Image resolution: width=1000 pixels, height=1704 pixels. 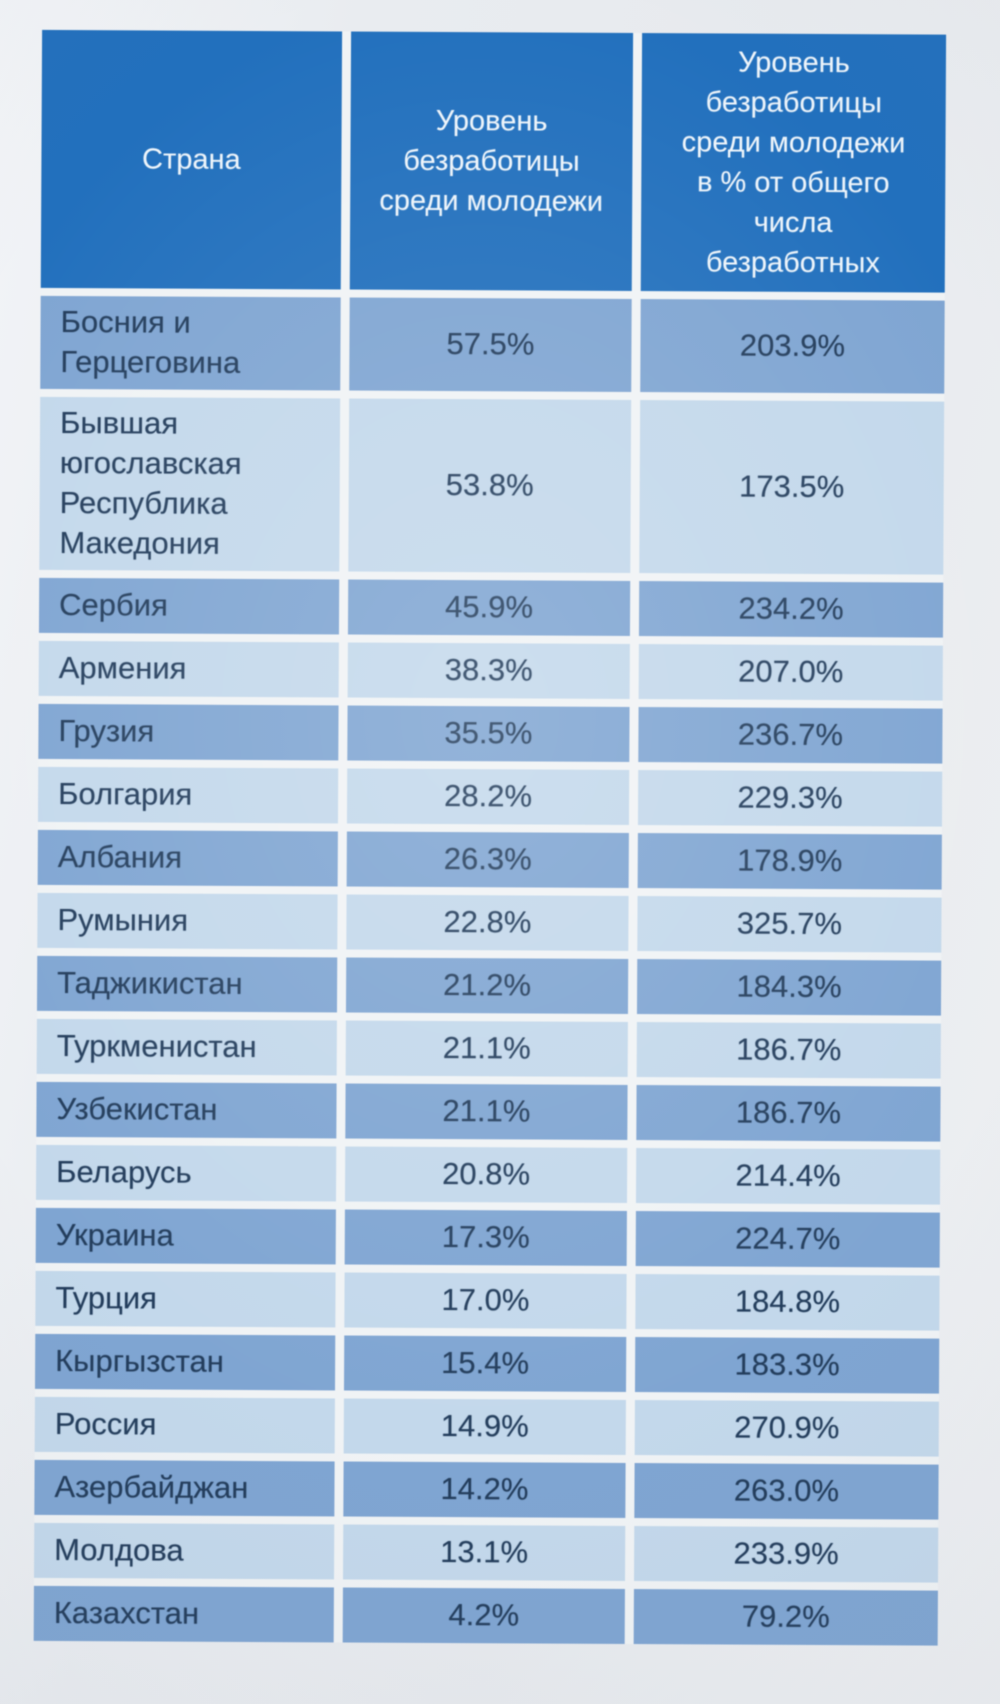 I want to click on table-row: Грузия 35.5% 236.7%, so click(x=490, y=733).